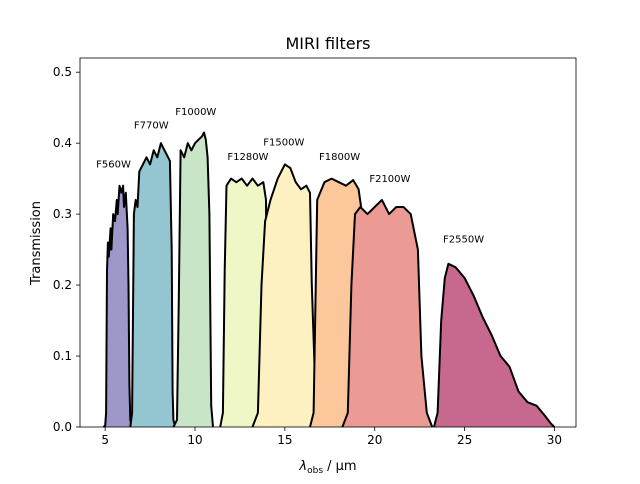 This screenshot has height=484, width=640. Describe the element at coordinates (245, 302) in the screenshot. I see `filter-fill-f1280w` at that location.